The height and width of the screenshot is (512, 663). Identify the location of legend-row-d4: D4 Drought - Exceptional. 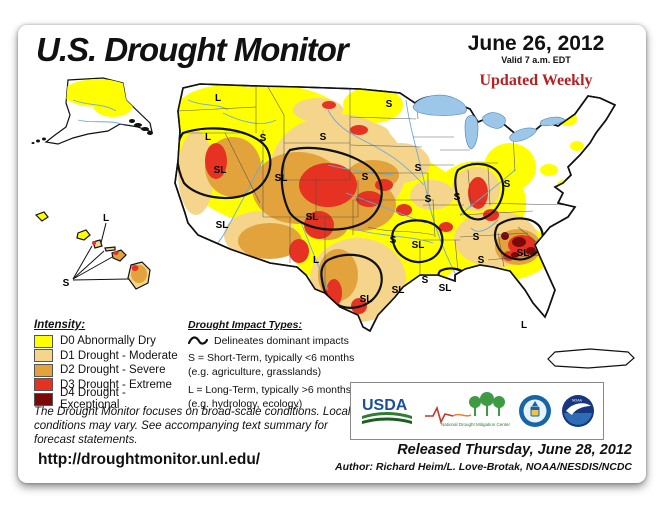
(109, 399).